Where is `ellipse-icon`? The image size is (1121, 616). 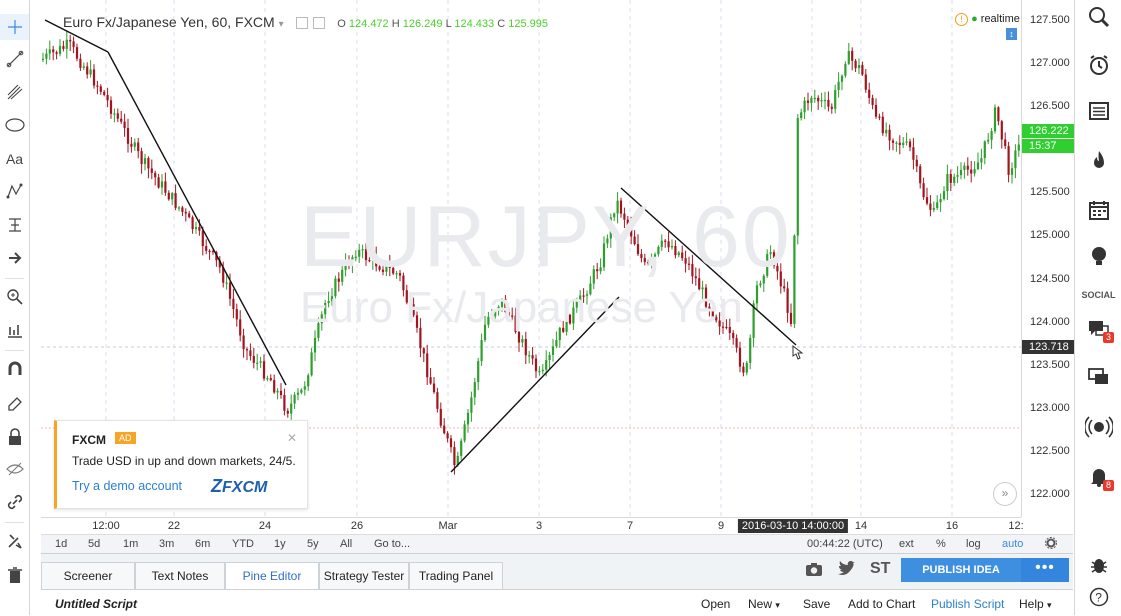
ellipse-icon is located at coordinates (14, 125).